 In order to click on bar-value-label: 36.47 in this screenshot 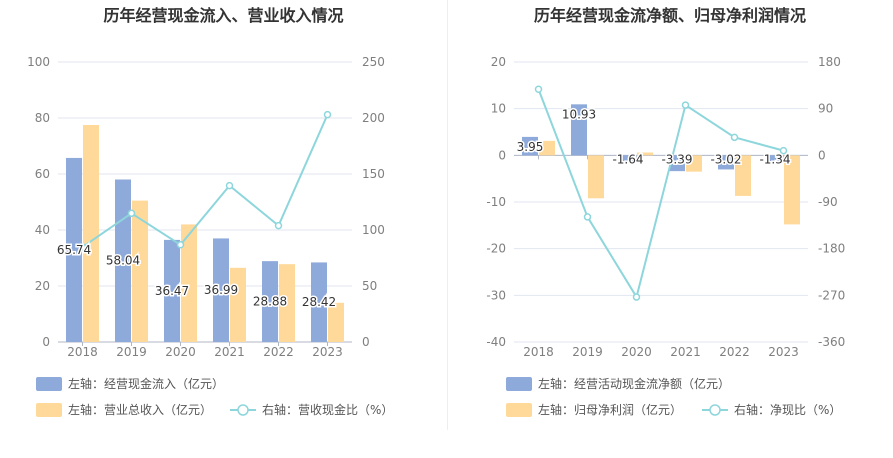, I will do `click(172, 291)`.